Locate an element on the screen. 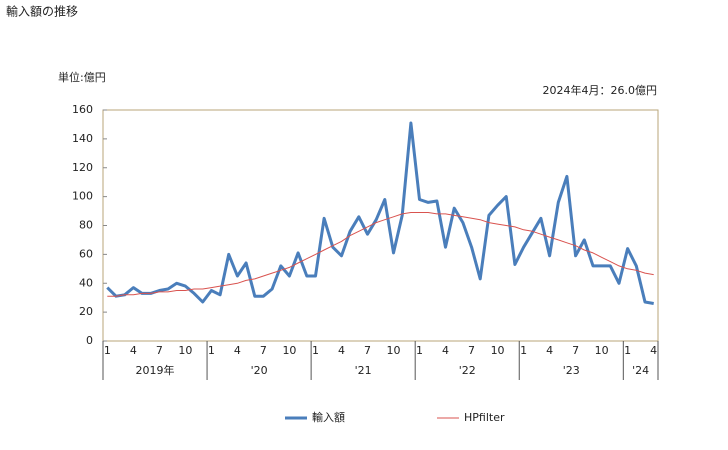  x-group-label: '23 is located at coordinates (571, 370).